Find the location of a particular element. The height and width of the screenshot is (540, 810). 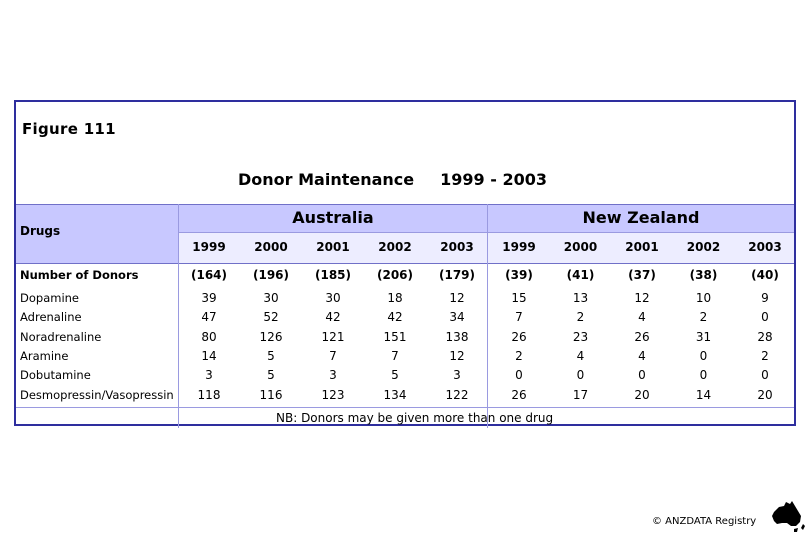

copyright-text: © ANZDATA Registry is located at coordinates (704, 521).